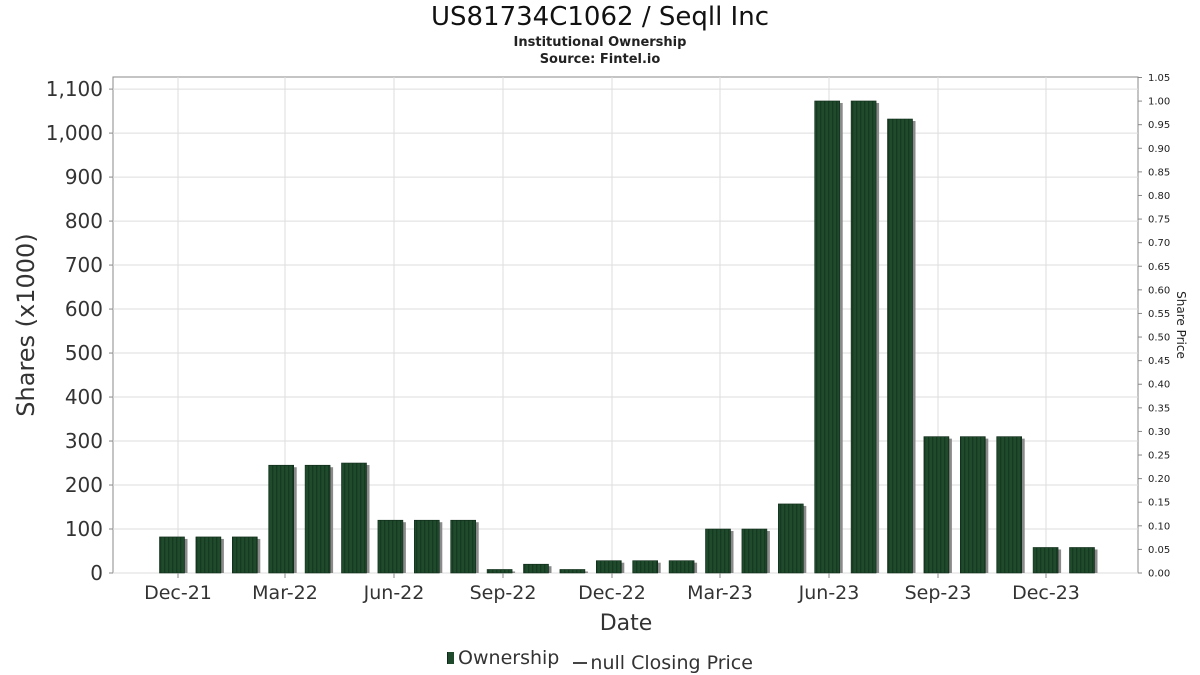 This screenshot has width=1200, height=675. I want to click on y-tick-label: 300, so click(84, 441).